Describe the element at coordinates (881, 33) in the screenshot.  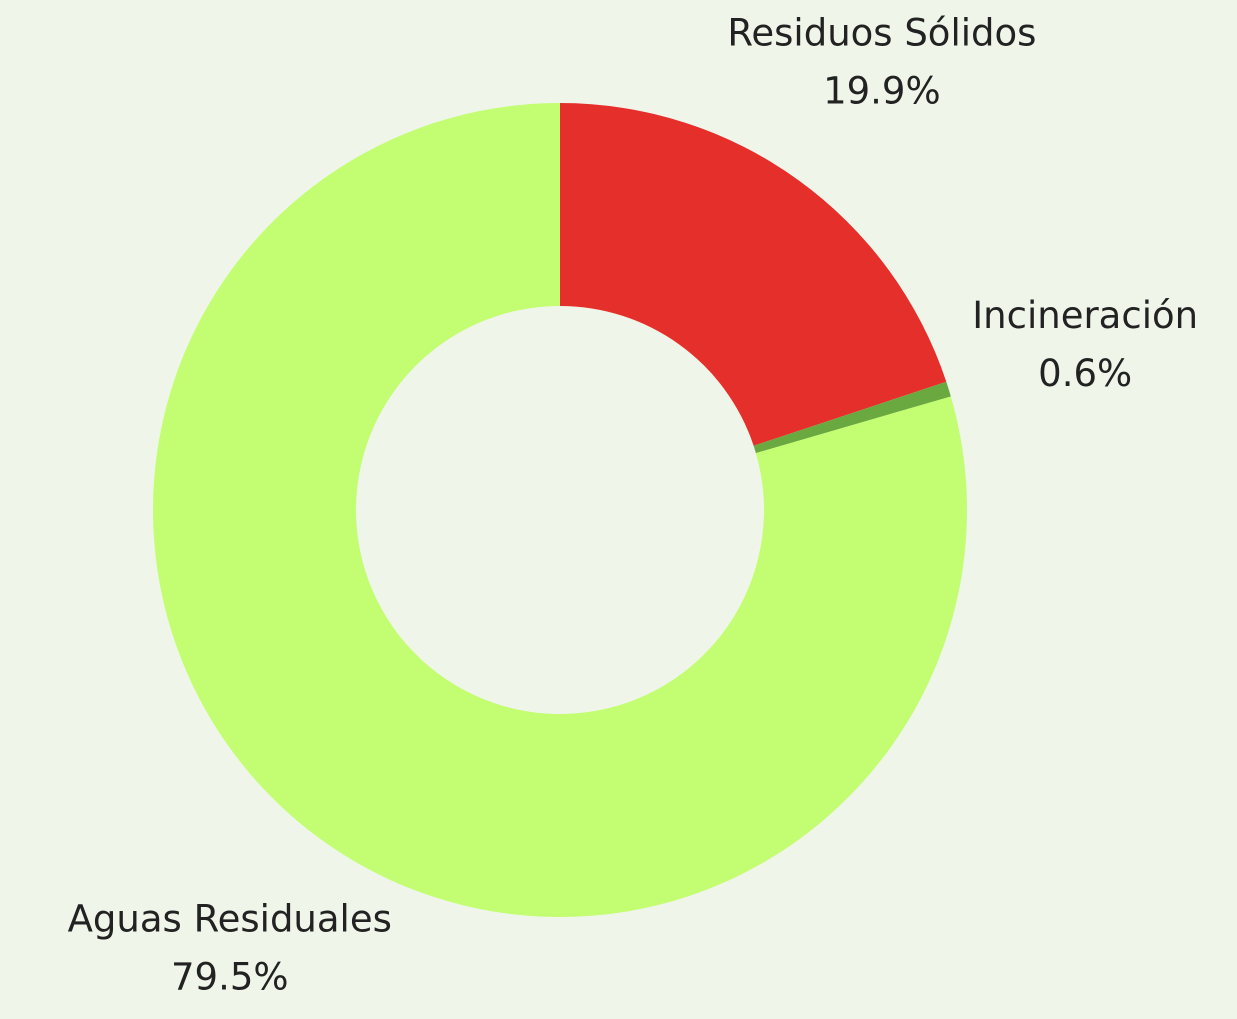
I see `slice-label: Residuos Sólidos` at that location.